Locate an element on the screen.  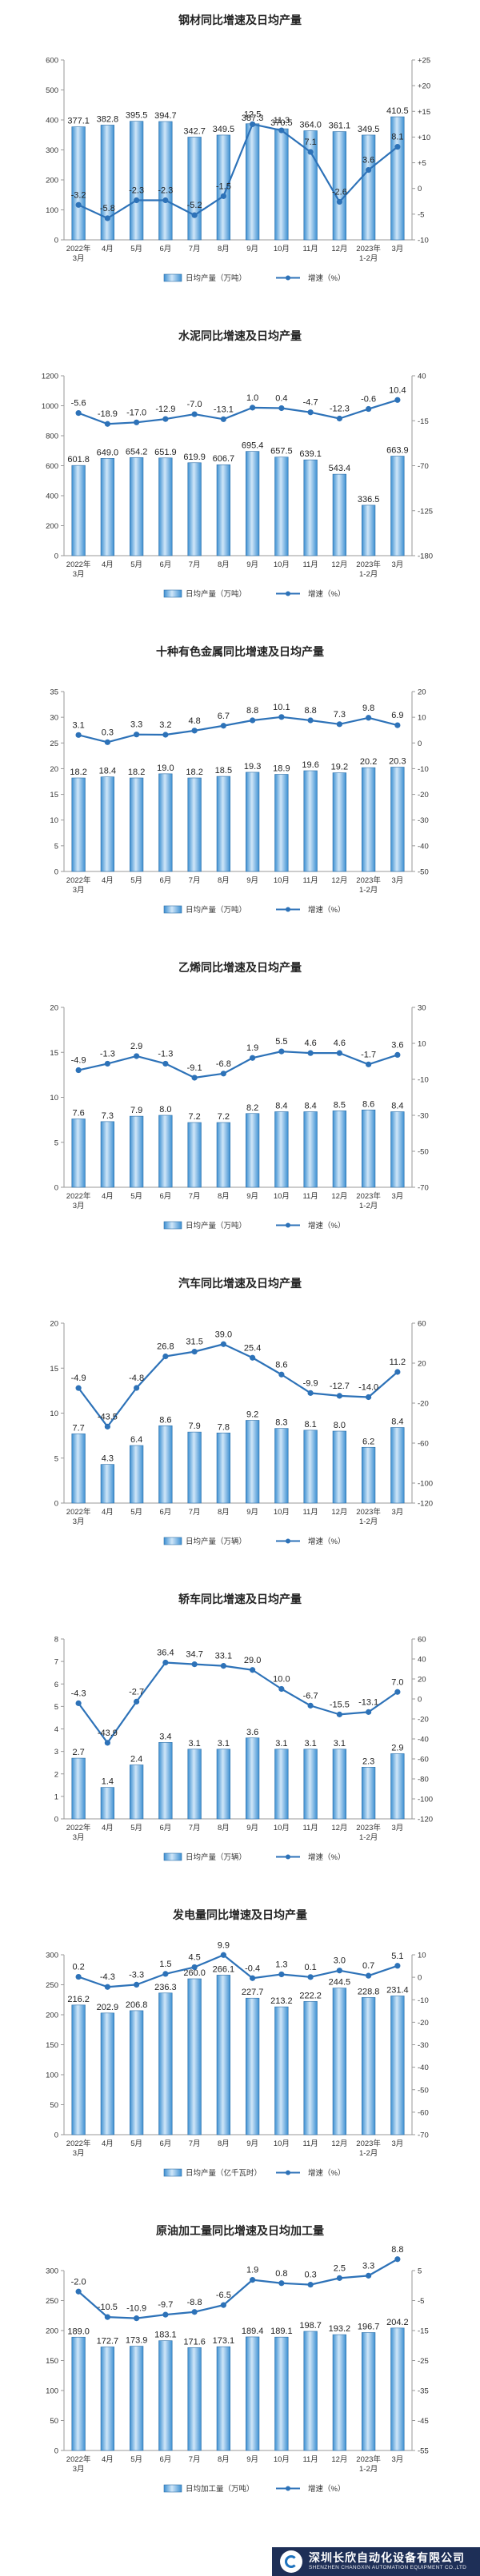
bar-value-label: 18.4 is located at coordinates (107, 771).